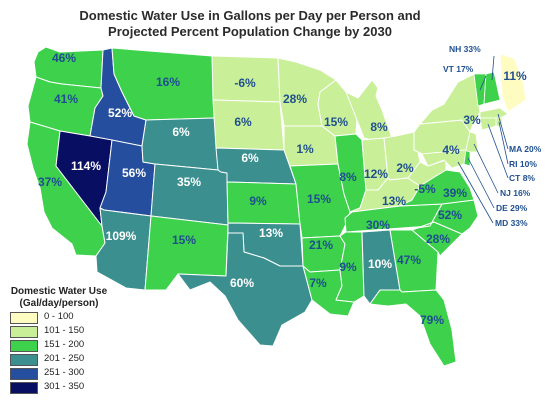 Image resolution: width=550 pixels, height=400 pixels. I want to click on leader-de, so click(481, 183).